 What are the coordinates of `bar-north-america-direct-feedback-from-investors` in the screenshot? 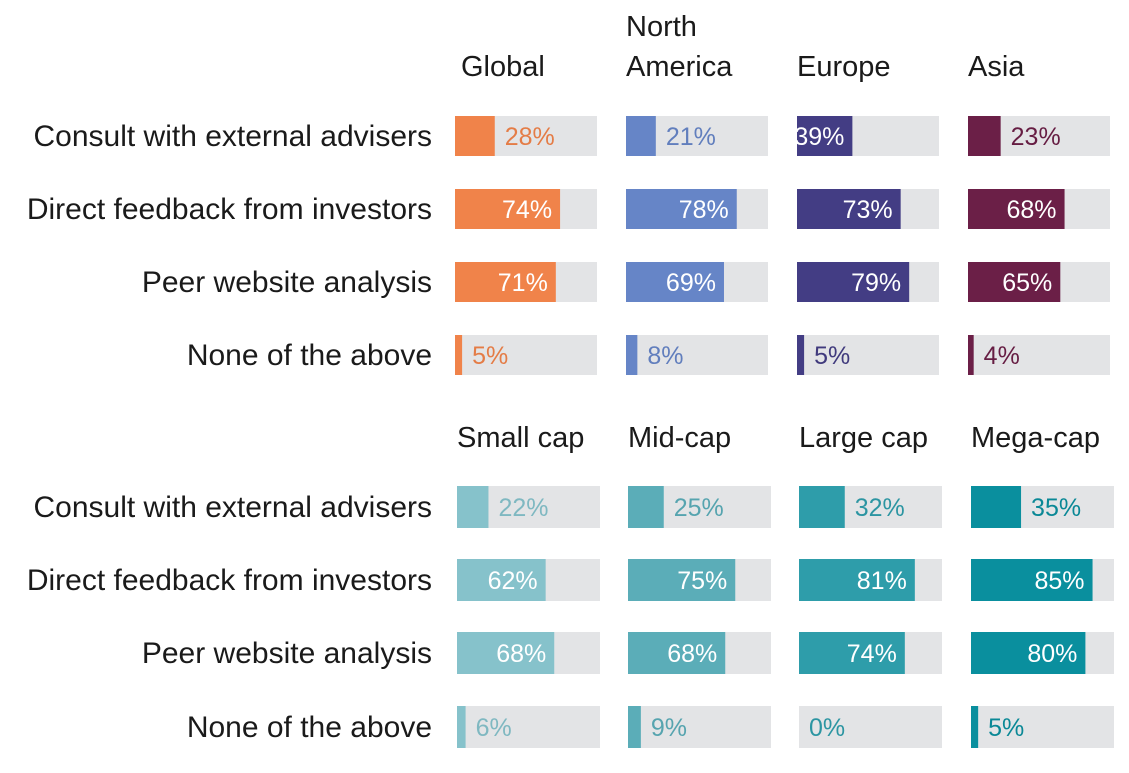 It's located at (681, 209).